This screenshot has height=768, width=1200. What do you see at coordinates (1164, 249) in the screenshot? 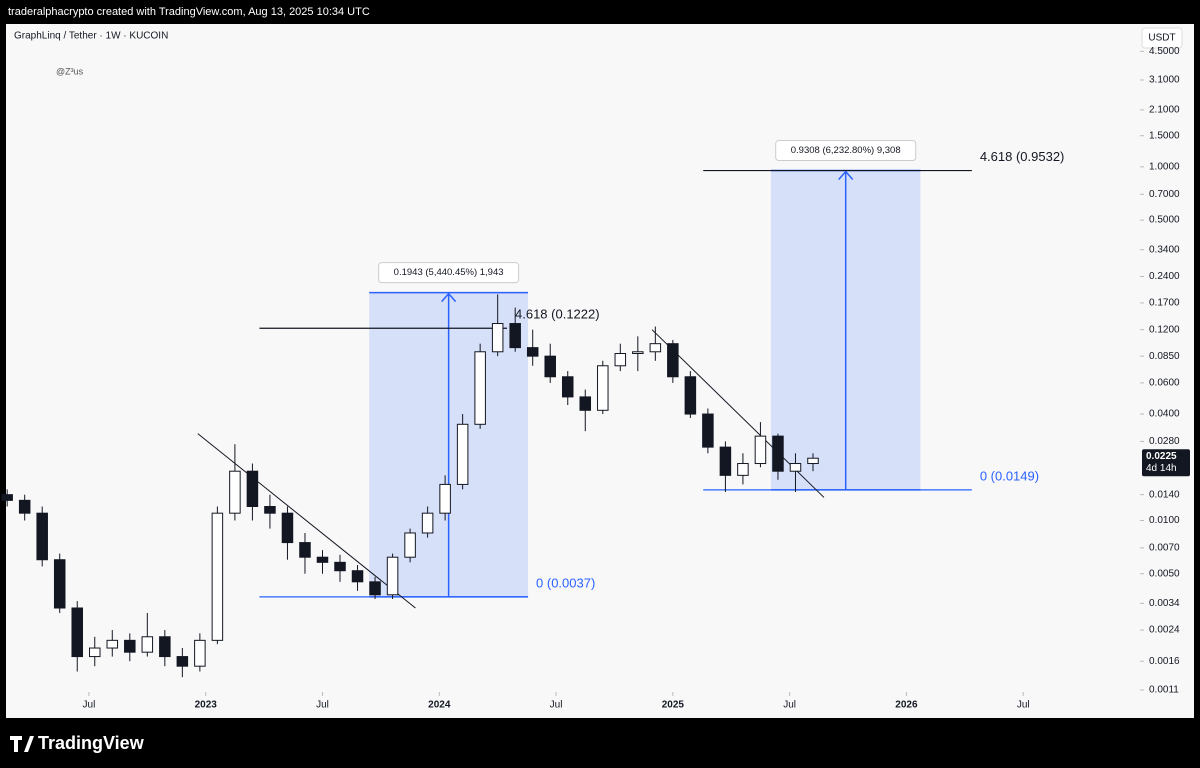
I see `y-tick-label: 0.3400` at bounding box center [1164, 249].